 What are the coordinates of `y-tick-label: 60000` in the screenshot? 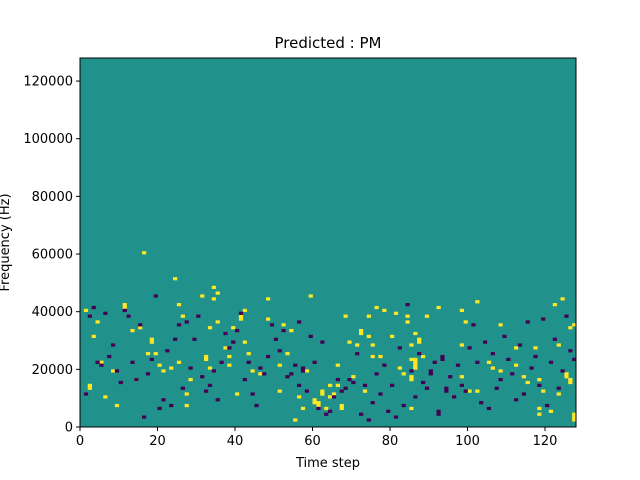 It's located at (52, 255).